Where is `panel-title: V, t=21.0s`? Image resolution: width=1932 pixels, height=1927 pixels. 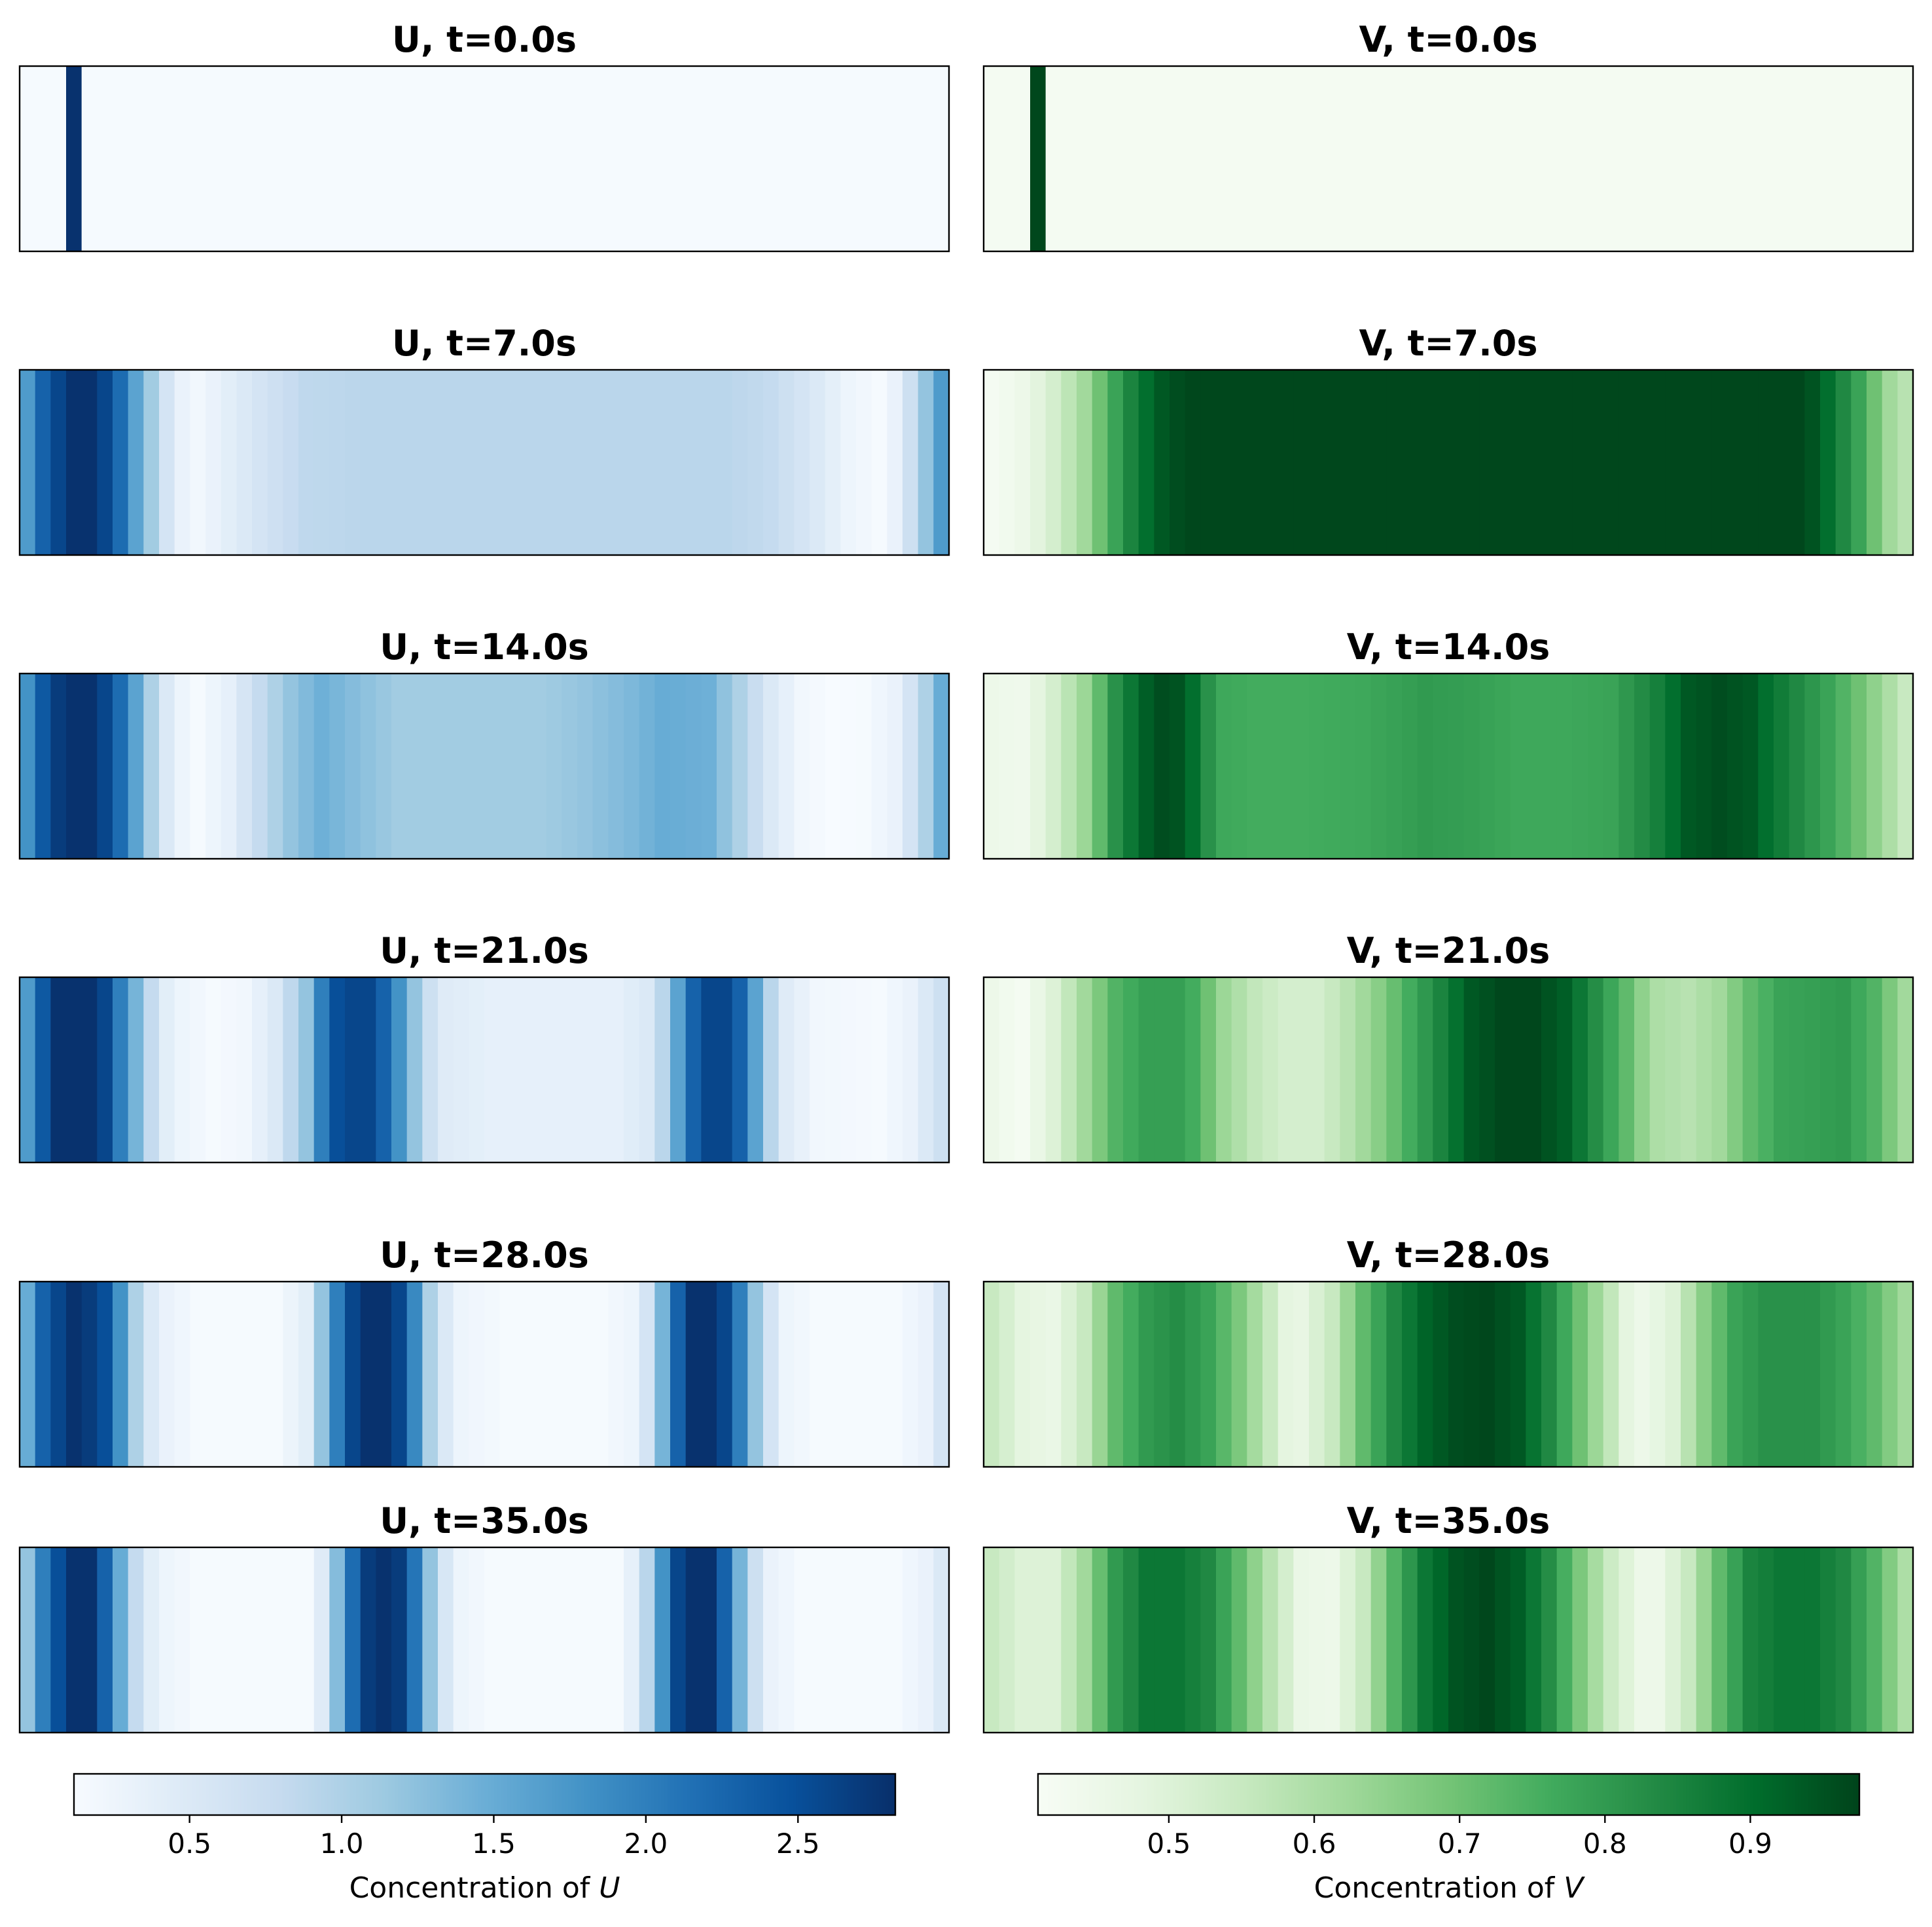 panel-title: V, t=21.0s is located at coordinates (1448, 950).